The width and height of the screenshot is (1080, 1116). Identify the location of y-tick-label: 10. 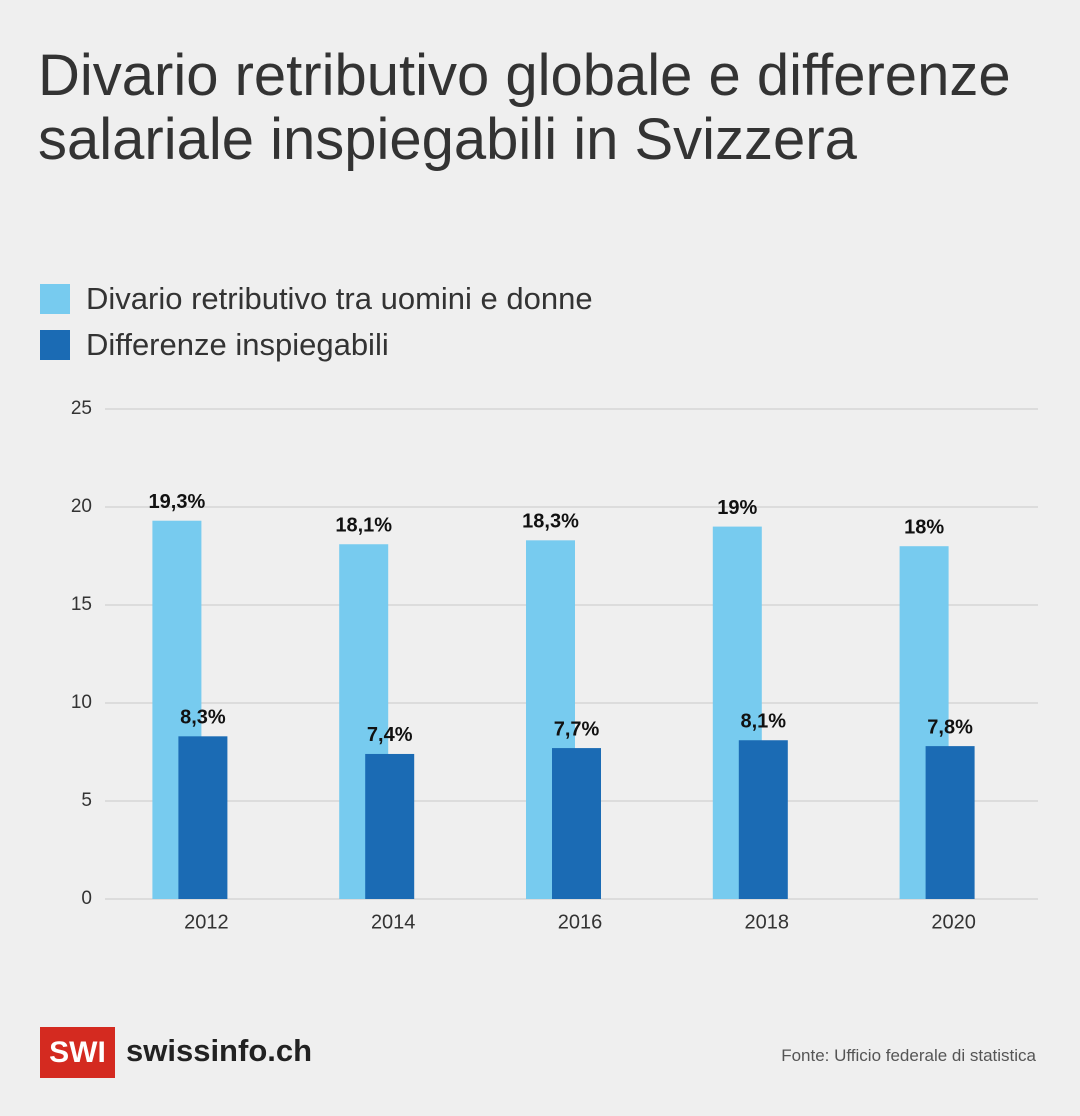
(81, 702).